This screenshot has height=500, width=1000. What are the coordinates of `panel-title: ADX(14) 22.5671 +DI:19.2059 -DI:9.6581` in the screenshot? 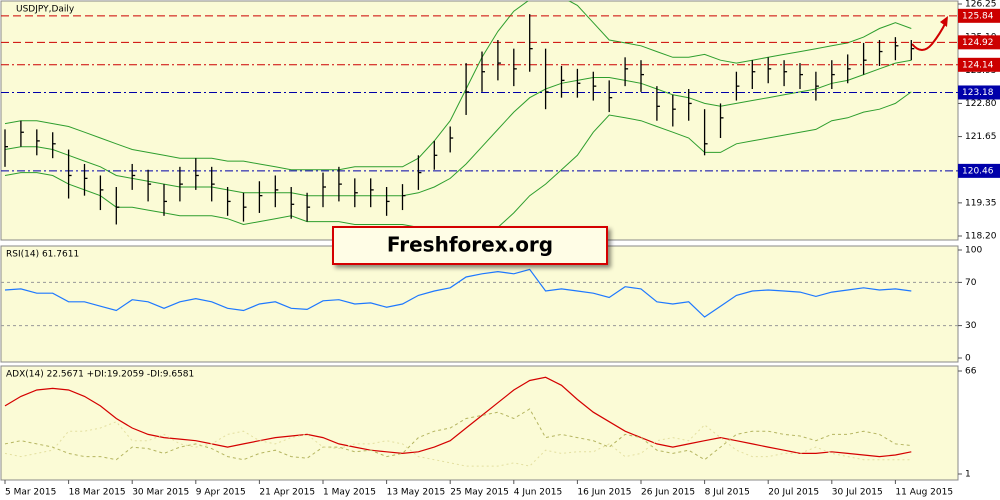 It's located at (100, 375).